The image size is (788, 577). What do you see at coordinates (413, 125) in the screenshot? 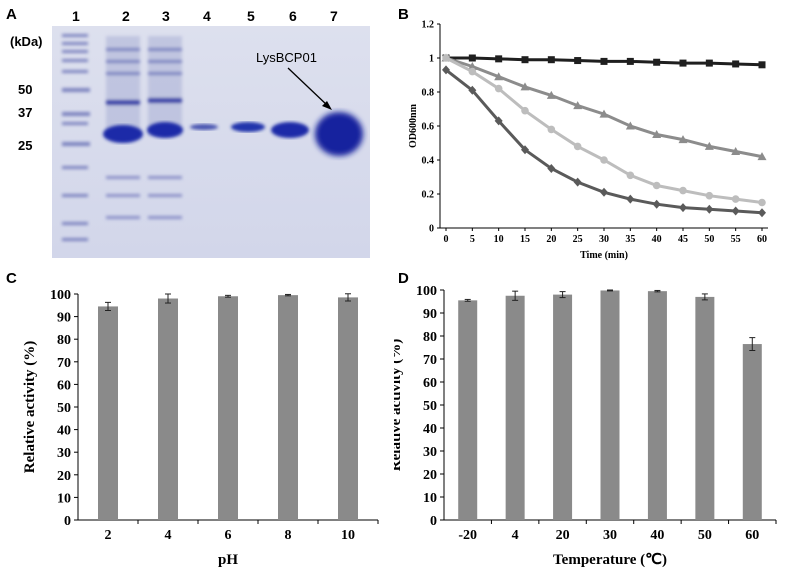
I see `y-axis-label: OD600nm` at bounding box center [413, 125].